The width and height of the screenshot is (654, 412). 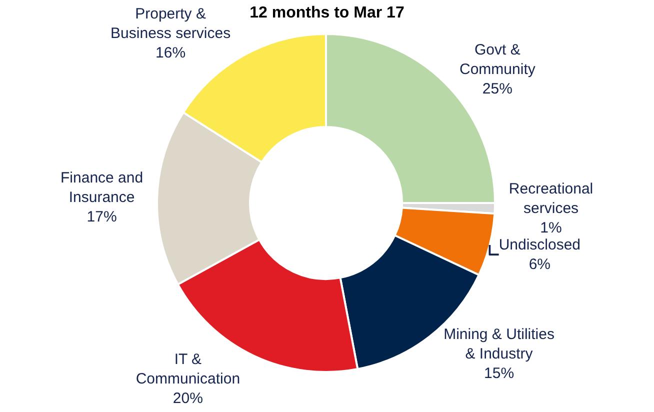 What do you see at coordinates (497, 89) in the screenshot?
I see `data-label: 25%` at bounding box center [497, 89].